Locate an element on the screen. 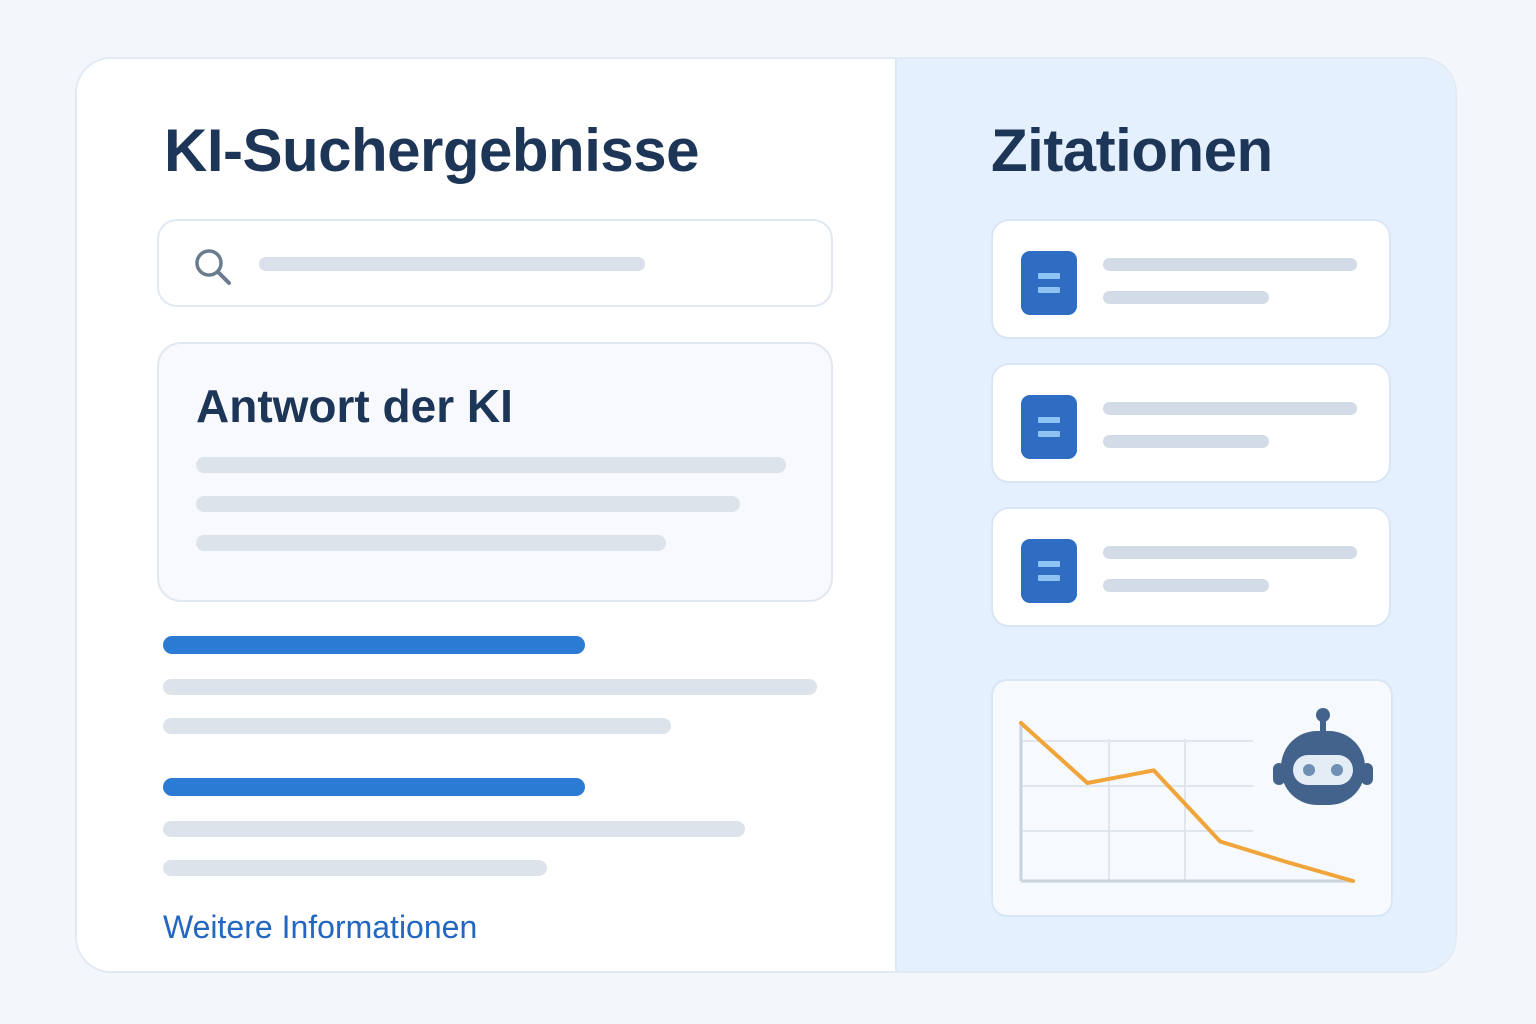  page-title: KI-Suchergebnisse is located at coordinates (432, 150).